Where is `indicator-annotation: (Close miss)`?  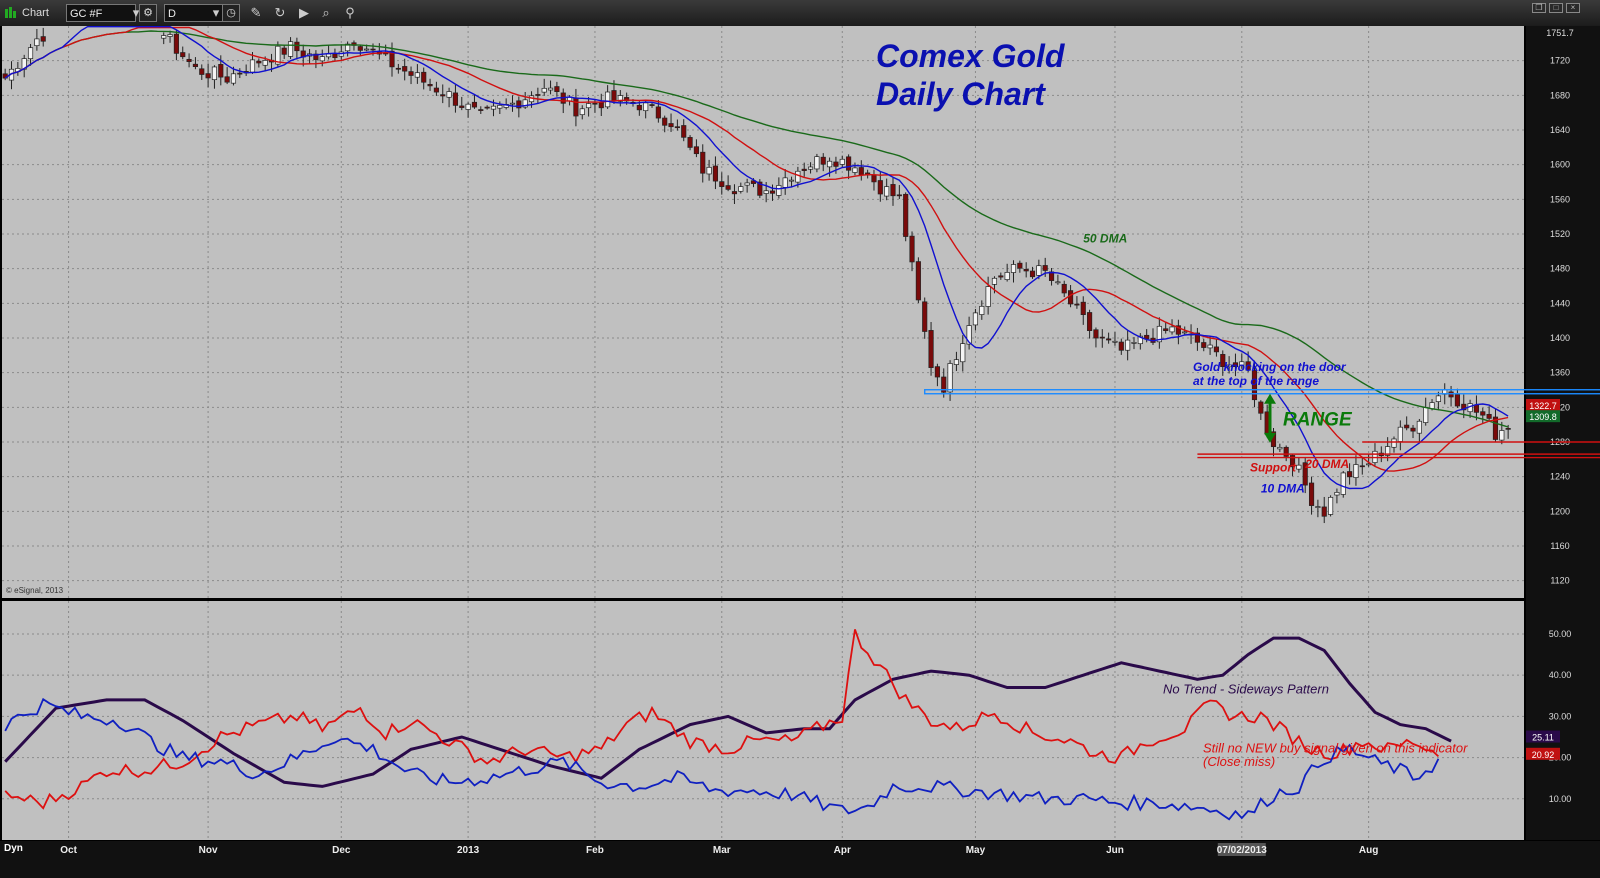 indicator-annotation: (Close miss) is located at coordinates (1239, 761).